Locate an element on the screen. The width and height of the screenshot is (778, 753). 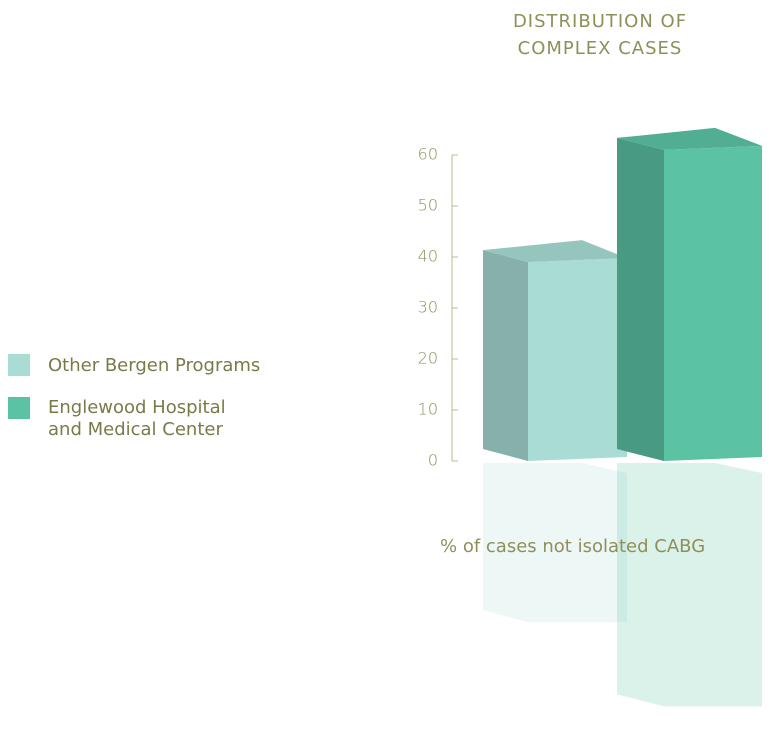
y-tick-label: 20 is located at coordinates (428, 358).